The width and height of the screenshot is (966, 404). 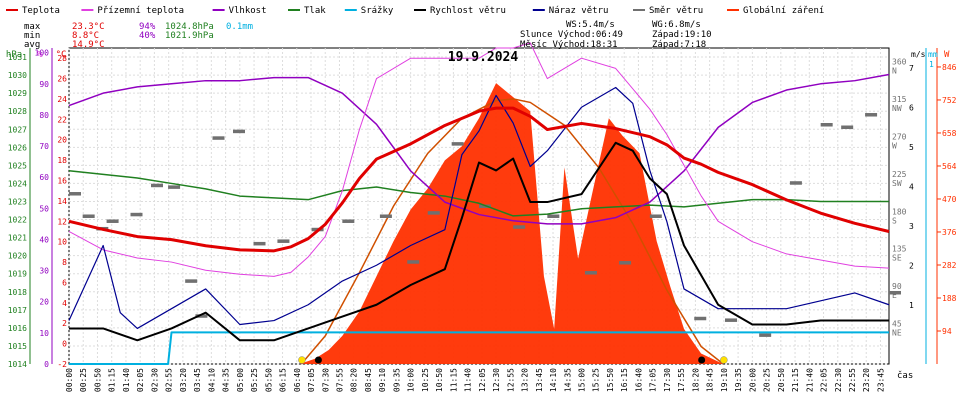 I want to click on dir-cardinal-label: SW, so click(x=897, y=183).